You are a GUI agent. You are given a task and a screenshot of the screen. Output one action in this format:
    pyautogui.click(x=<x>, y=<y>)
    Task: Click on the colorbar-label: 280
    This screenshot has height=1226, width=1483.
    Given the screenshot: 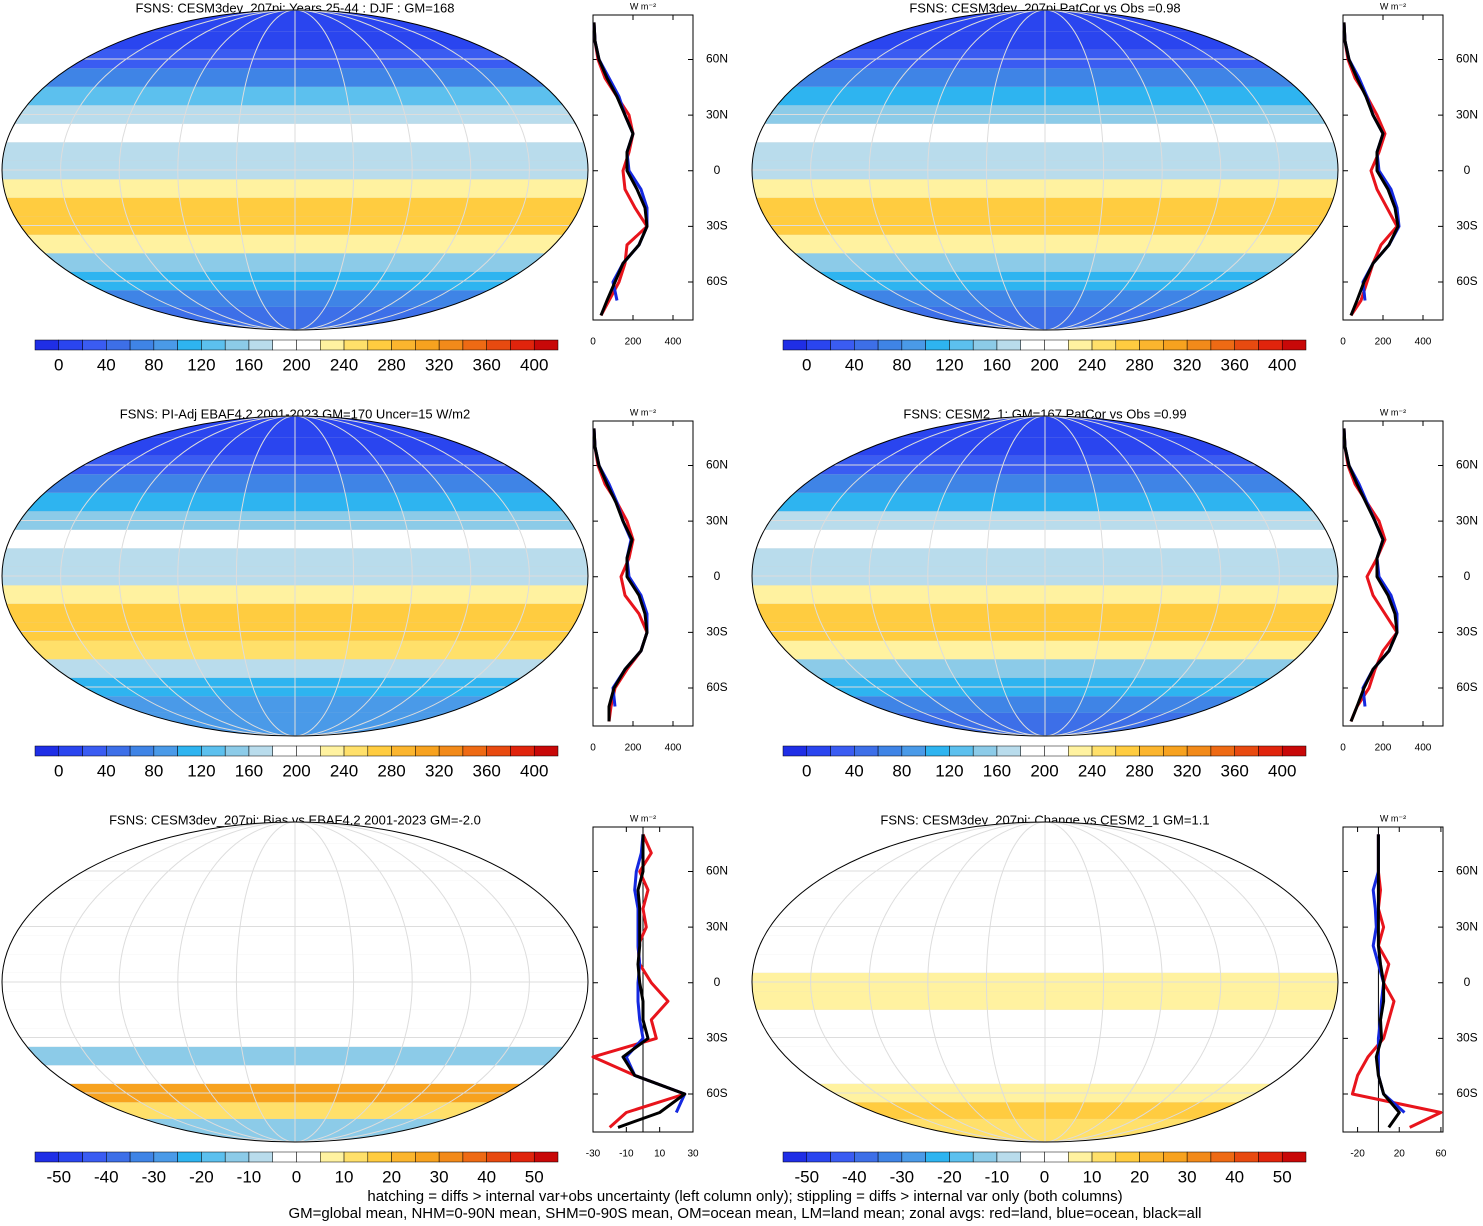 What is the action you would take?
    pyautogui.click(x=391, y=364)
    